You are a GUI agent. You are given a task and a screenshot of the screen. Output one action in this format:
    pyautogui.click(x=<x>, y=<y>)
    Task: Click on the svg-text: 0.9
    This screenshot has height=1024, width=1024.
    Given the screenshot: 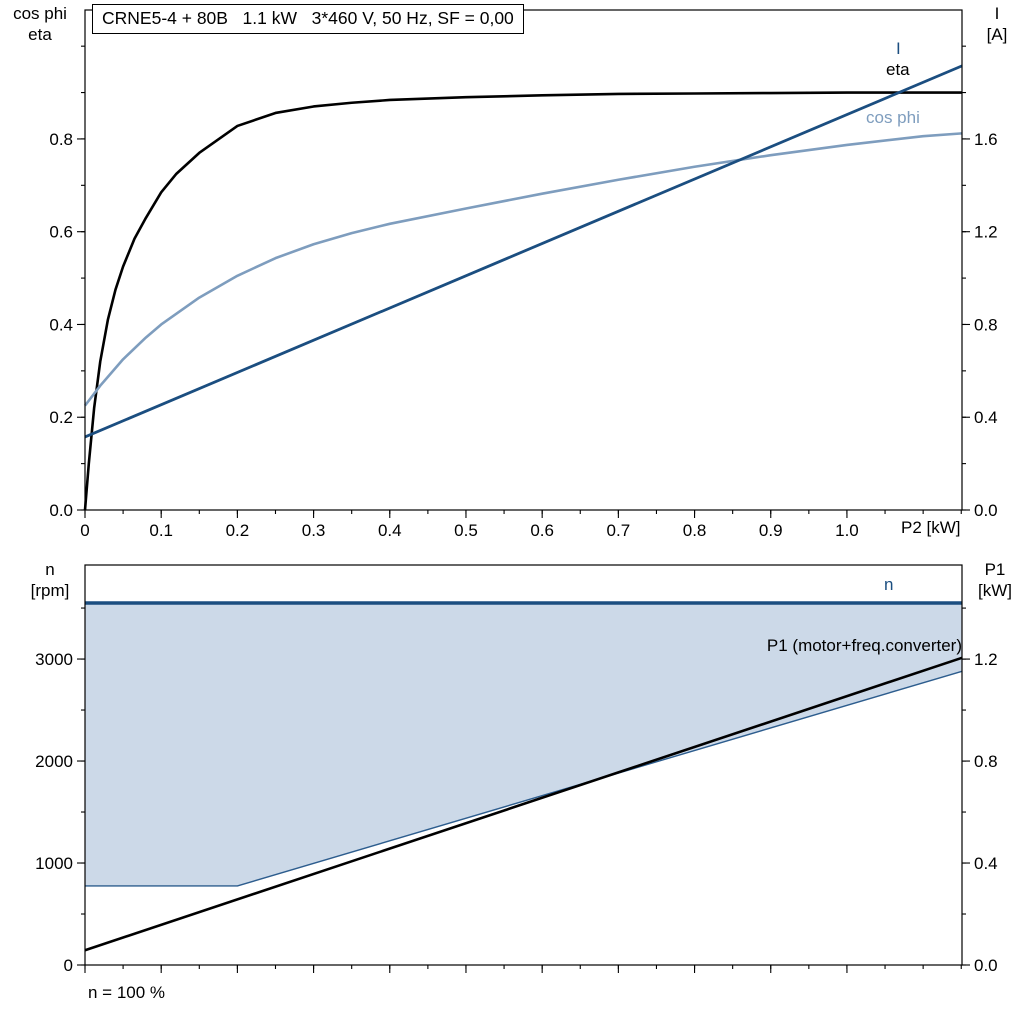 What is the action you would take?
    pyautogui.click(x=771, y=530)
    